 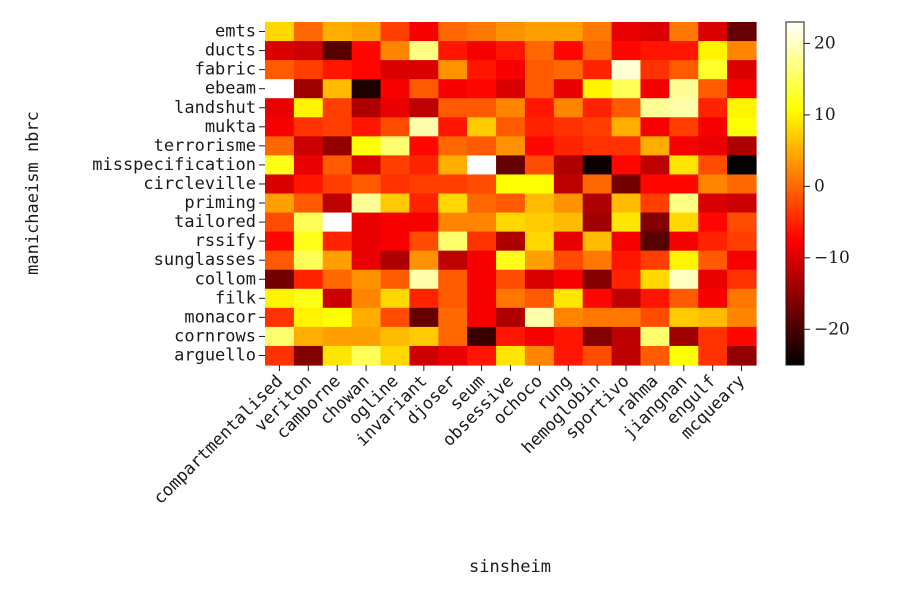 What do you see at coordinates (220, 317) in the screenshot?
I see `y-tick-label: monacor` at bounding box center [220, 317].